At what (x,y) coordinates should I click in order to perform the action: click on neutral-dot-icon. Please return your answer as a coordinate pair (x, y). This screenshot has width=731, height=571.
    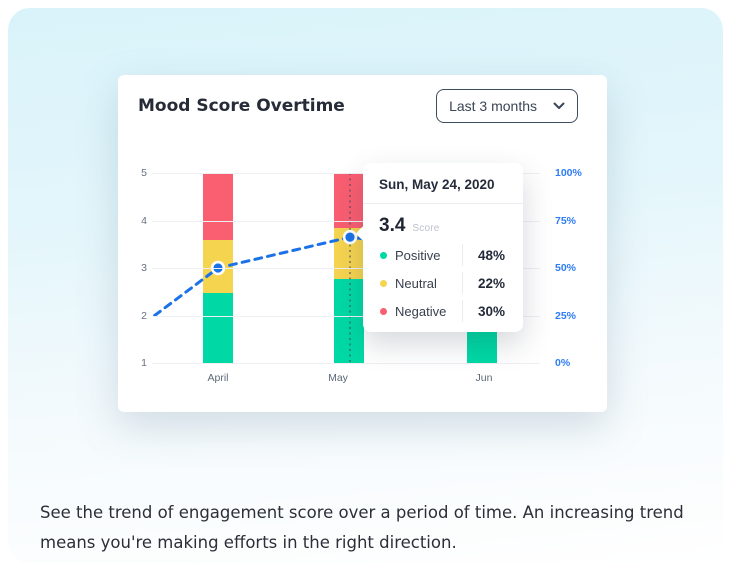
    Looking at the image, I should click on (383, 283).